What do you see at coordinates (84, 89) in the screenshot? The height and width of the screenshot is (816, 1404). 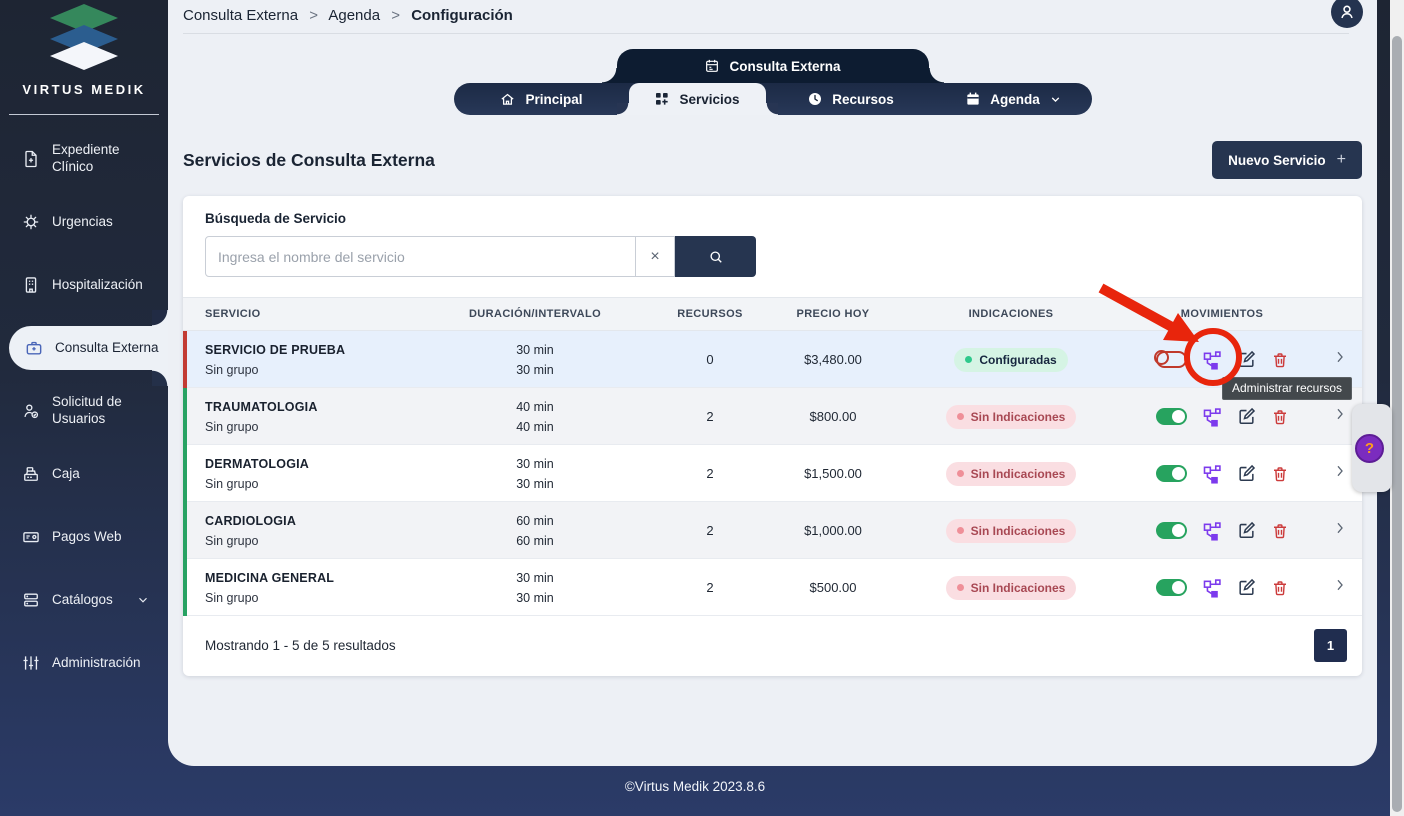 I see `brand-name: VIRTUS MEDIK` at bounding box center [84, 89].